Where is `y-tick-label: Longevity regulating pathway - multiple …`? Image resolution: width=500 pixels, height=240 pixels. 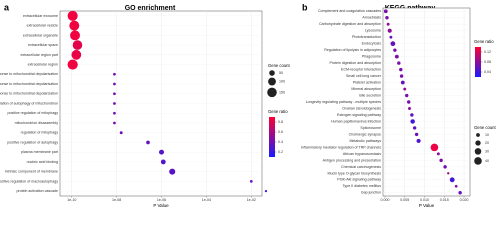
y-tick-label: Longevity regulating pathway - multiple … is located at coordinates (344, 102).